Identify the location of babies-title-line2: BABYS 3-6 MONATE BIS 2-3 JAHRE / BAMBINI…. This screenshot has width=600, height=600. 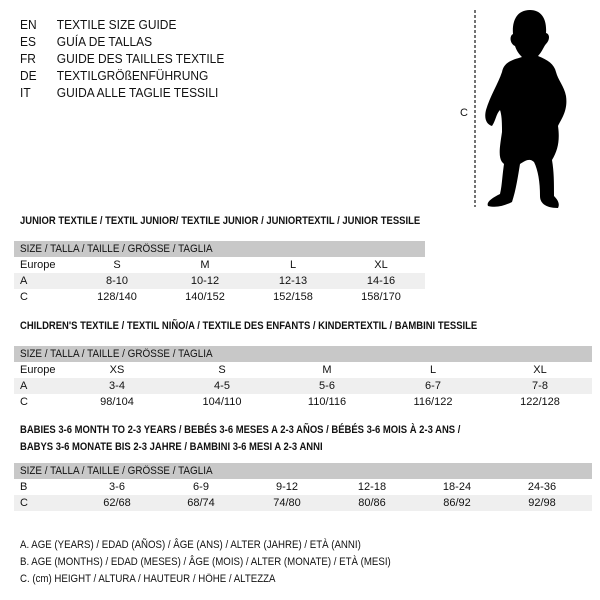
(171, 447).